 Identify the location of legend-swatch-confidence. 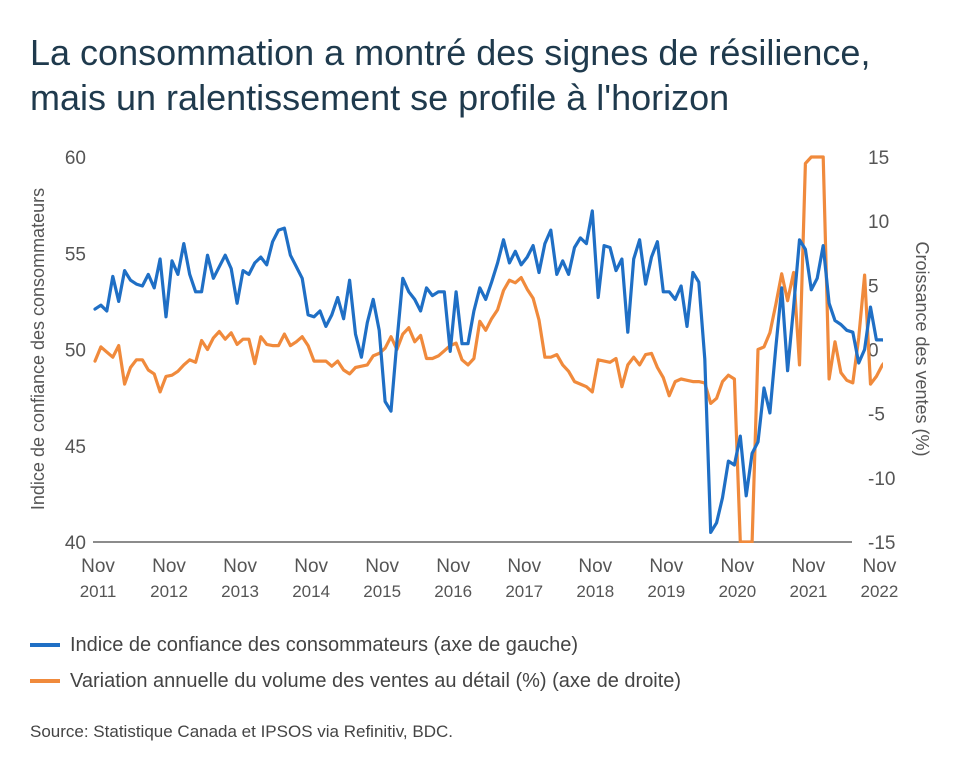
(45, 645).